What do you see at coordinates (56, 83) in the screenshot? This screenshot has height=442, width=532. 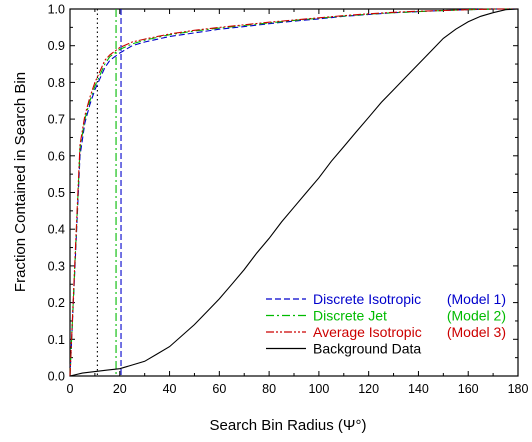 I see `y-tick-label: 0.8` at bounding box center [56, 83].